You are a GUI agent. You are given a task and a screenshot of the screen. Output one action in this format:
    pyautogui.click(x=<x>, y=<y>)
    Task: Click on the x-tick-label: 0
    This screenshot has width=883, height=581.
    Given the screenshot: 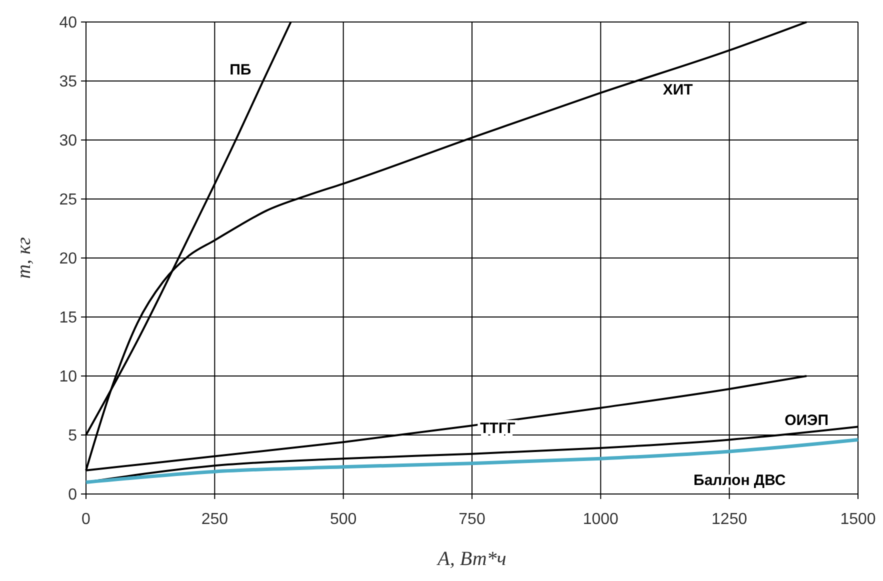 What is the action you would take?
    pyautogui.click(x=86, y=519)
    